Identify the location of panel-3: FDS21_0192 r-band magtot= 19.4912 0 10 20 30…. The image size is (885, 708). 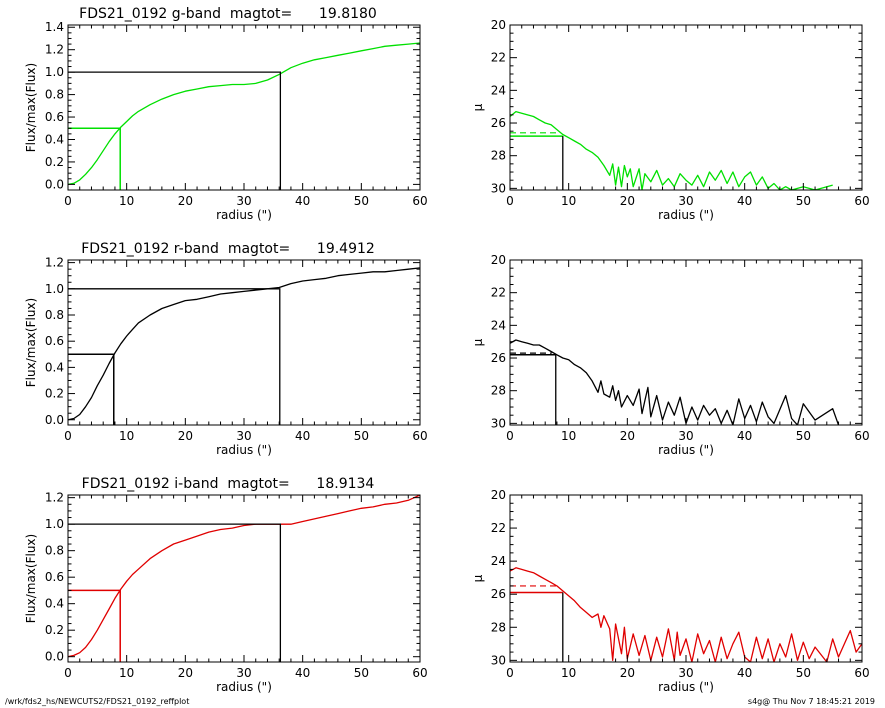
(226, 349).